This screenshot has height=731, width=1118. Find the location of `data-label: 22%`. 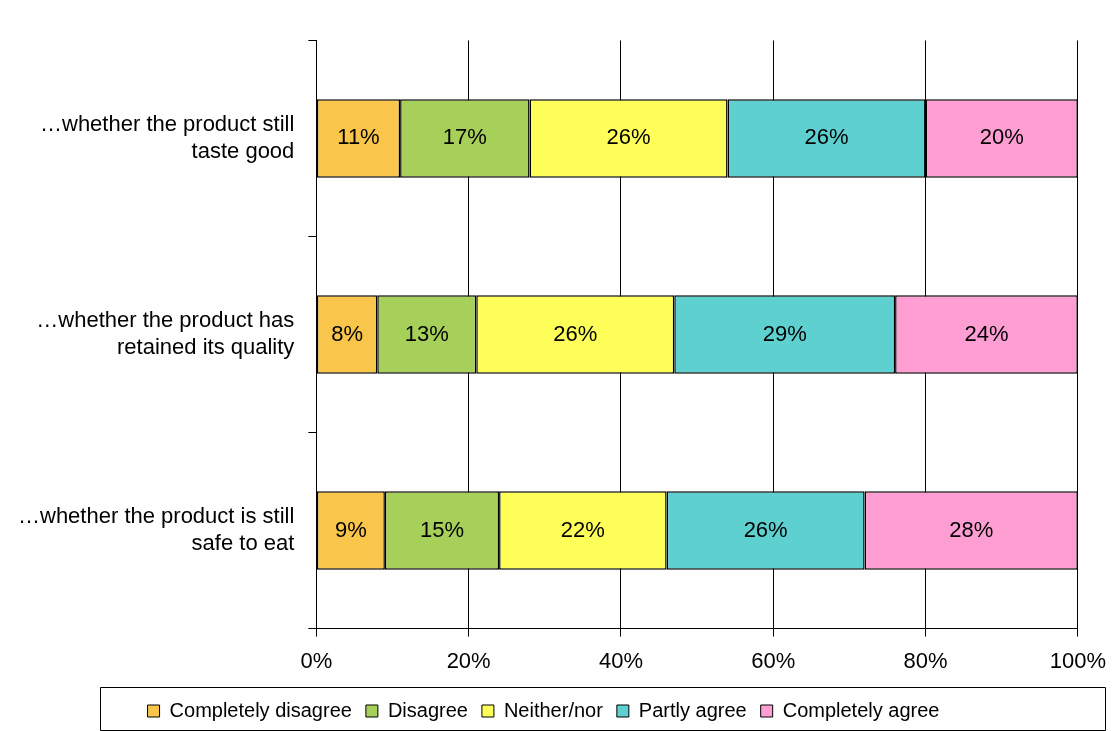

data-label: 22% is located at coordinates (582, 529).